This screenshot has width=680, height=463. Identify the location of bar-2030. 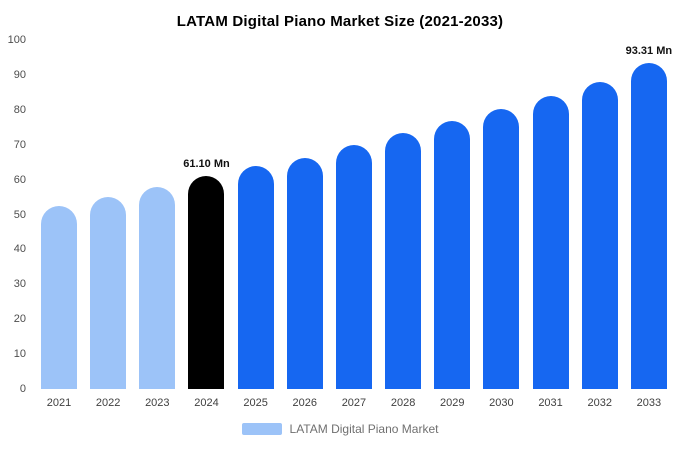
(501, 248).